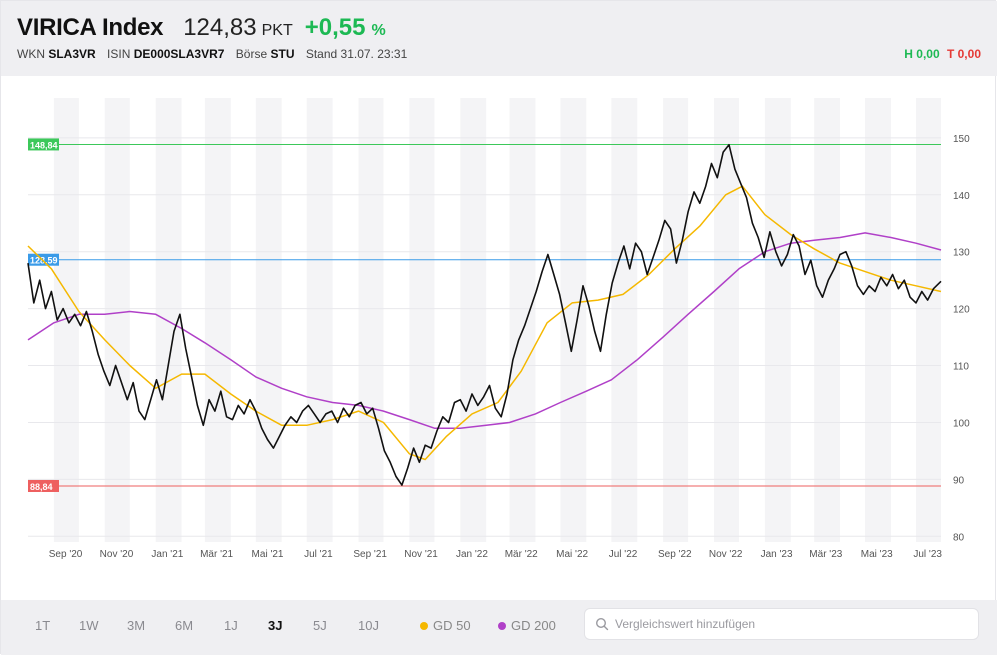 The height and width of the screenshot is (655, 1000). I want to click on x-tick-label: Nov '20, so click(117, 554).